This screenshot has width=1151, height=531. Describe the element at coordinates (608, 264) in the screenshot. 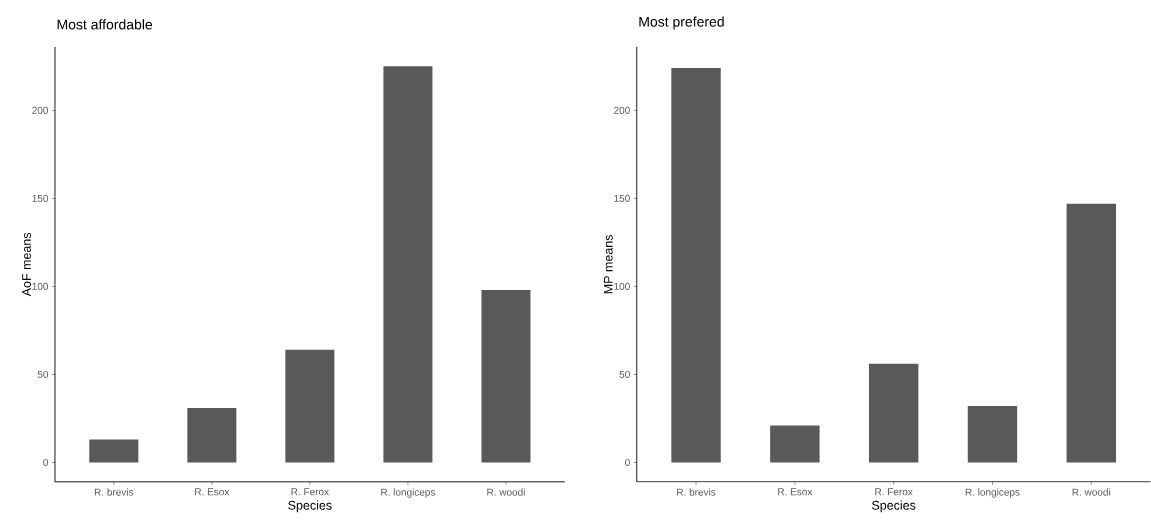

I see `y-axis-title: MP means` at that location.